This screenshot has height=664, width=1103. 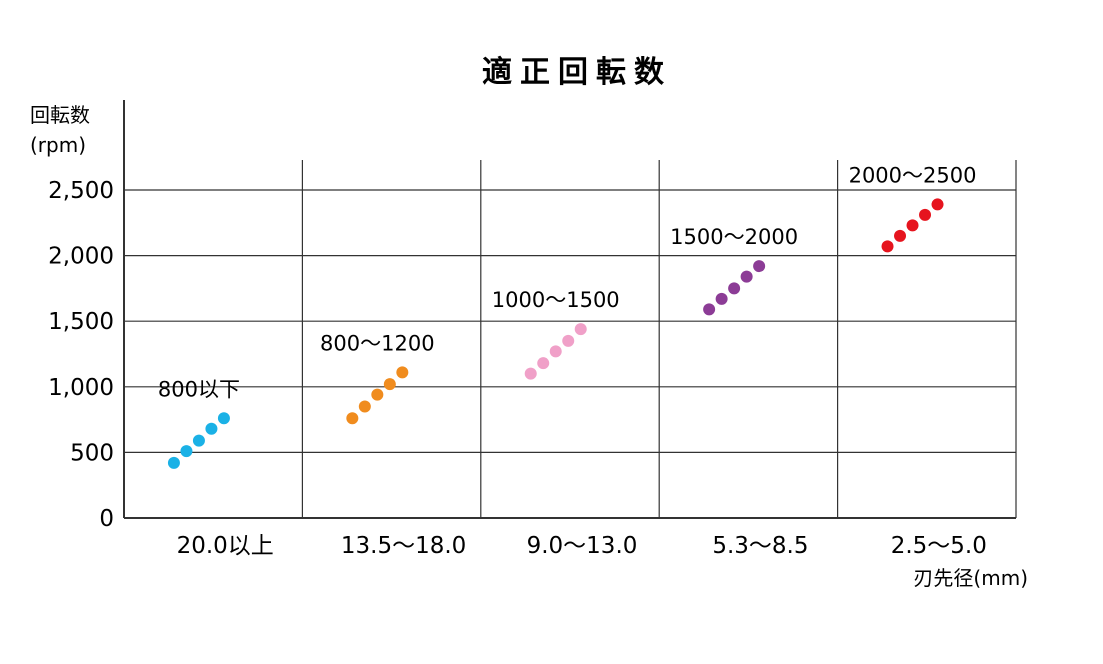 What do you see at coordinates (60, 115) in the screenshot?
I see `y-axis-label: 回転数` at bounding box center [60, 115].